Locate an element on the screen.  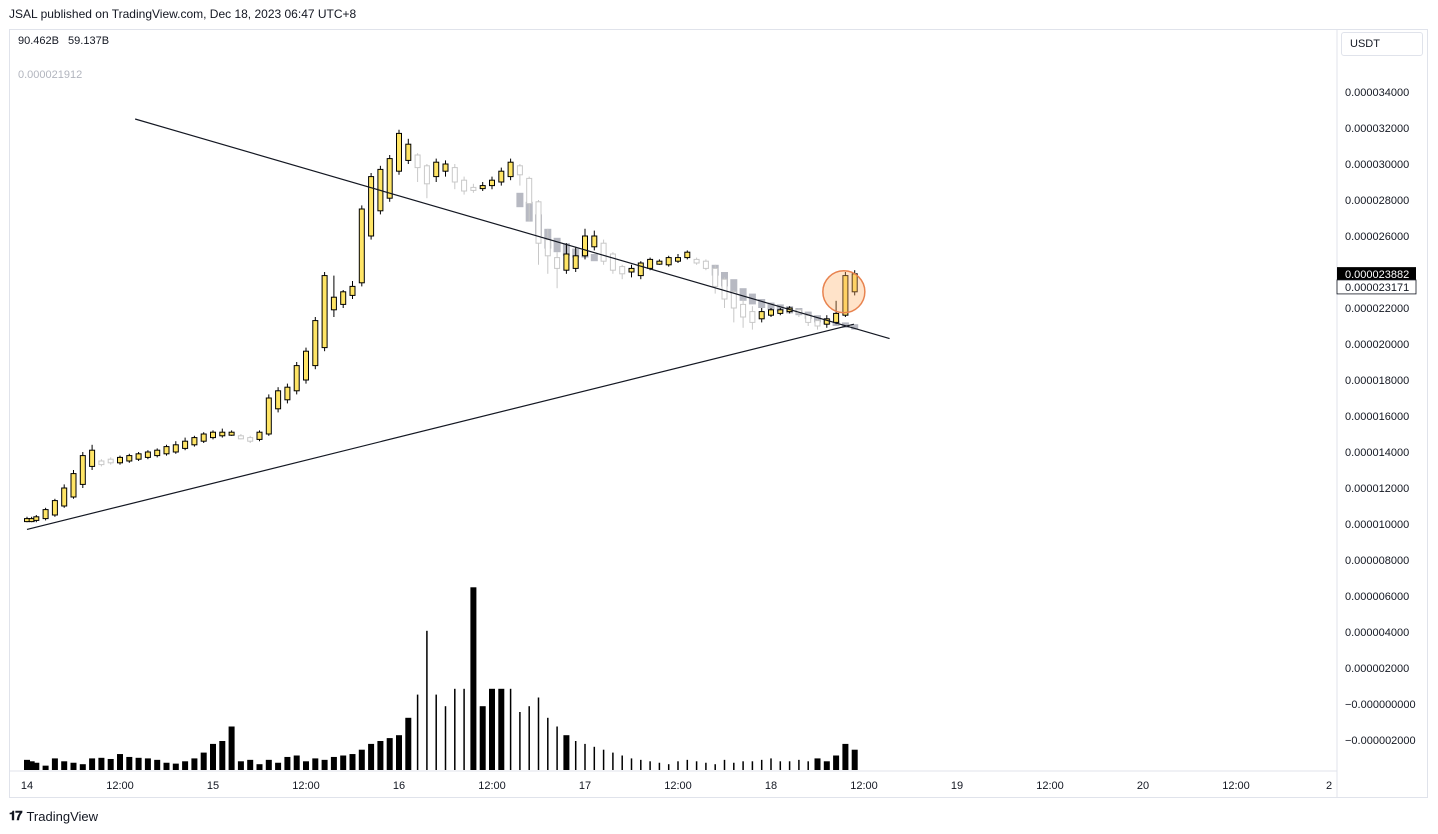
price-tick-label: 0.000014000 is located at coordinates (1377, 453).